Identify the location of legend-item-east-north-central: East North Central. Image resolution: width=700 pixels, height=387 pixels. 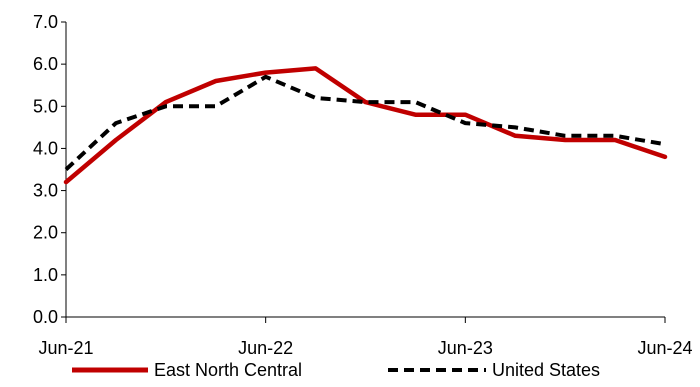
(187, 370).